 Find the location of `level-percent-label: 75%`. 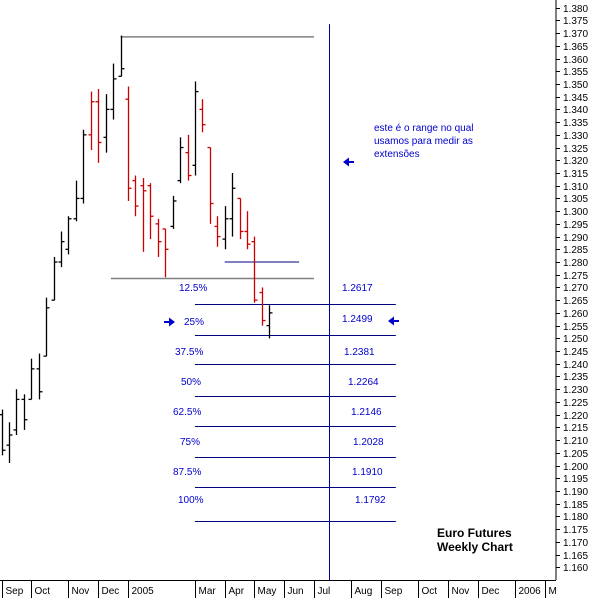

level-percent-label: 75% is located at coordinates (190, 442).